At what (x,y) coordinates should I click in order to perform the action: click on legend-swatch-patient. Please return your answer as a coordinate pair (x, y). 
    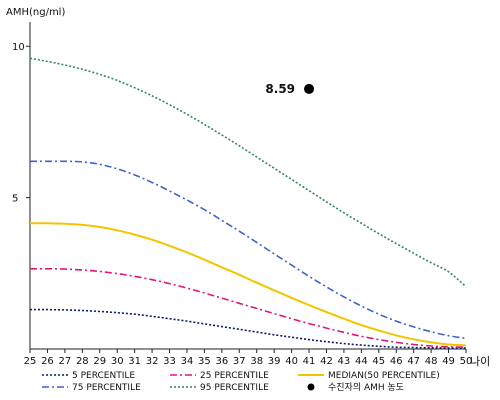
    Looking at the image, I should click on (311, 387).